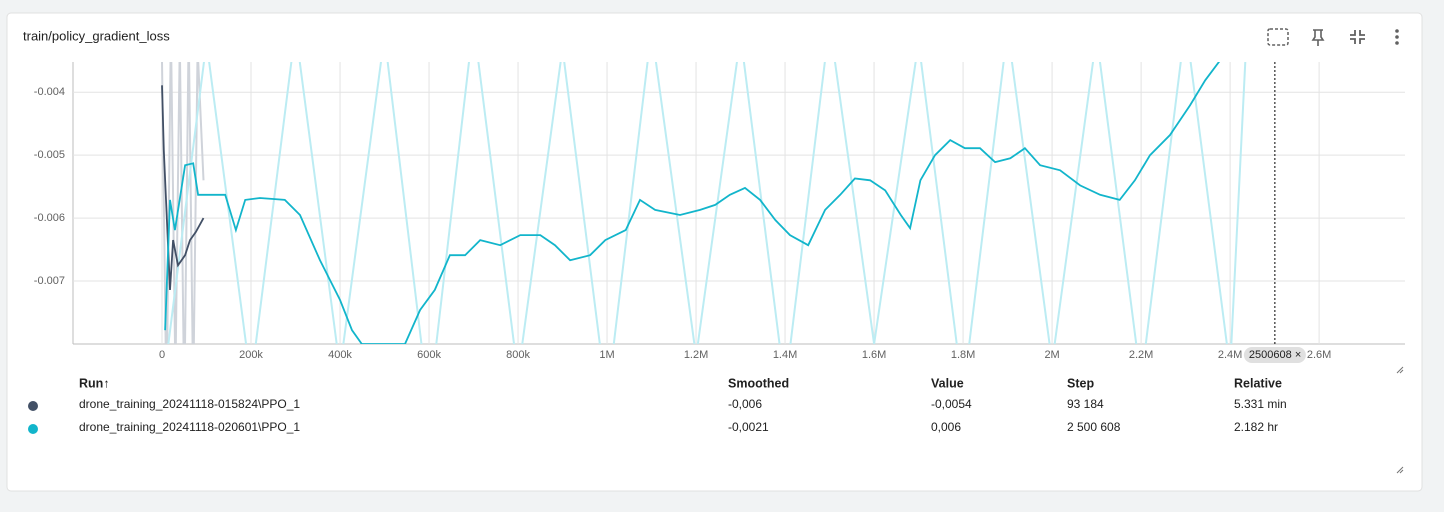  What do you see at coordinates (696, 355) in the screenshot?
I see `x-tick-label: 1.2M` at bounding box center [696, 355].